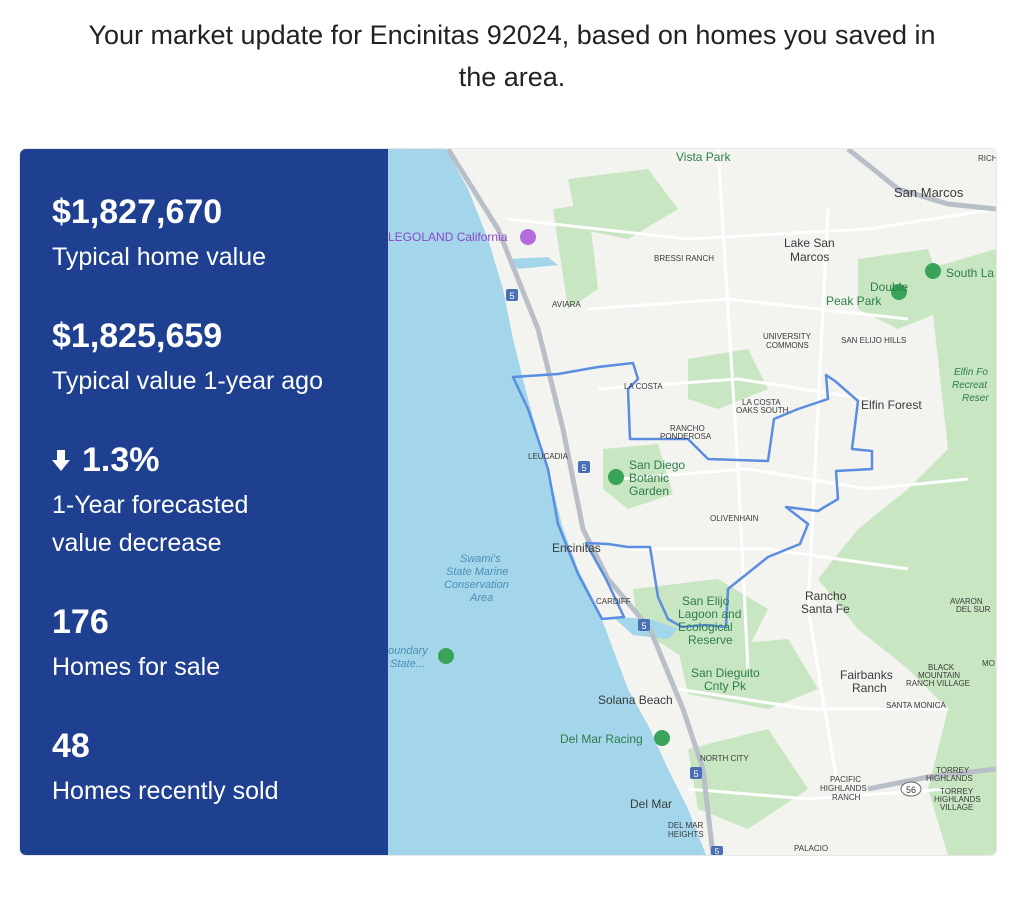 This screenshot has height=908, width=1024. I want to click on label-leucadia: LEUCADIA, so click(548, 456).